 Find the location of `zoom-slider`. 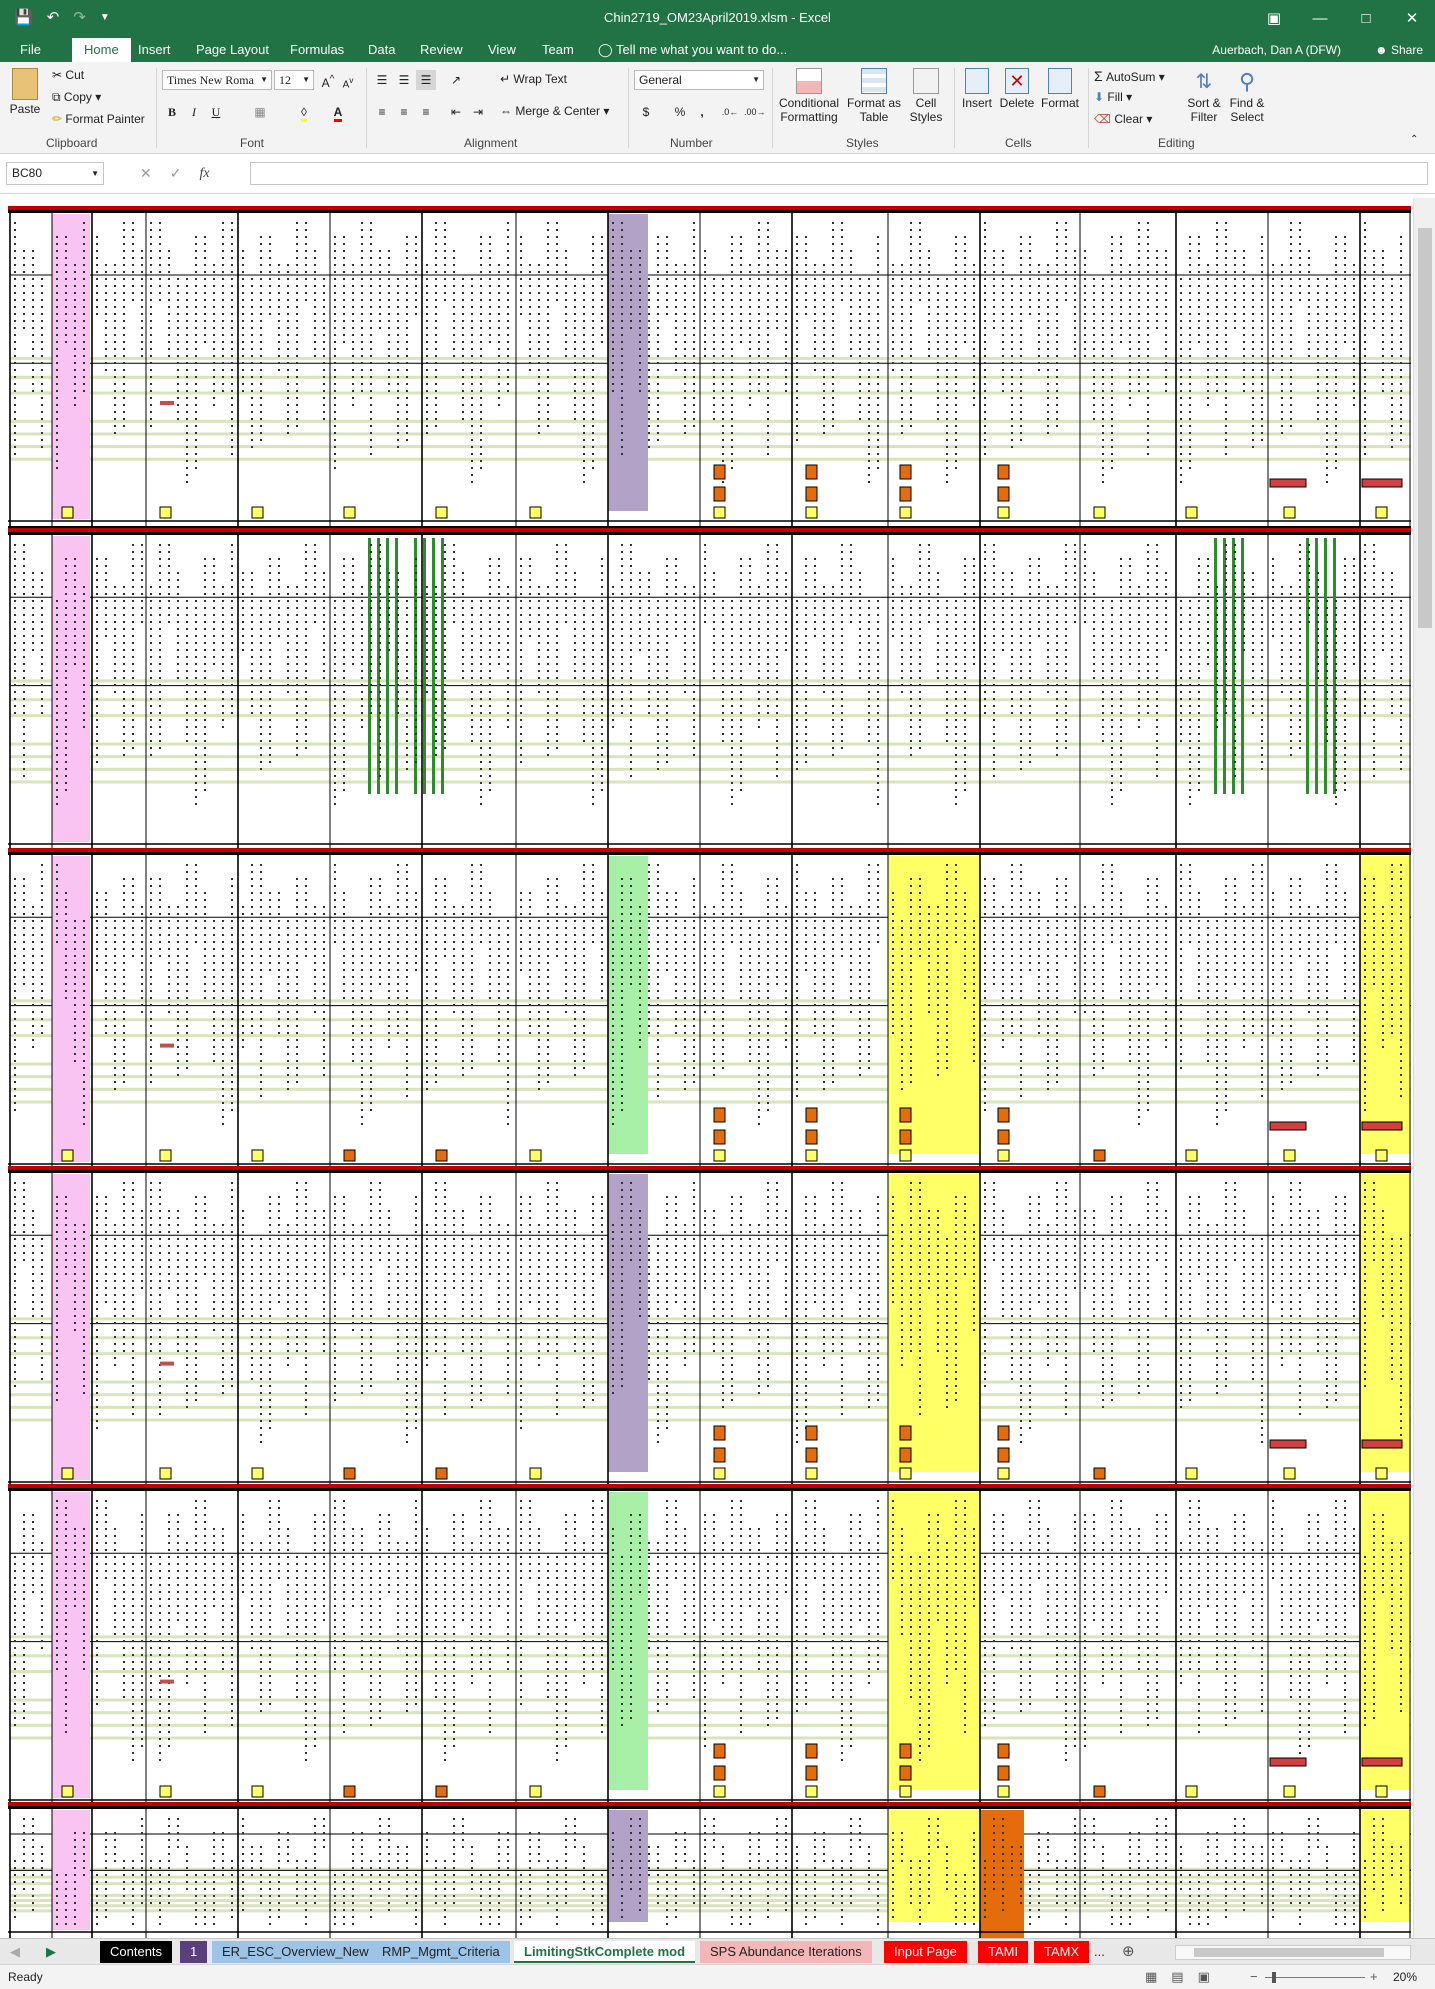

zoom-slider is located at coordinates (1315, 1977).